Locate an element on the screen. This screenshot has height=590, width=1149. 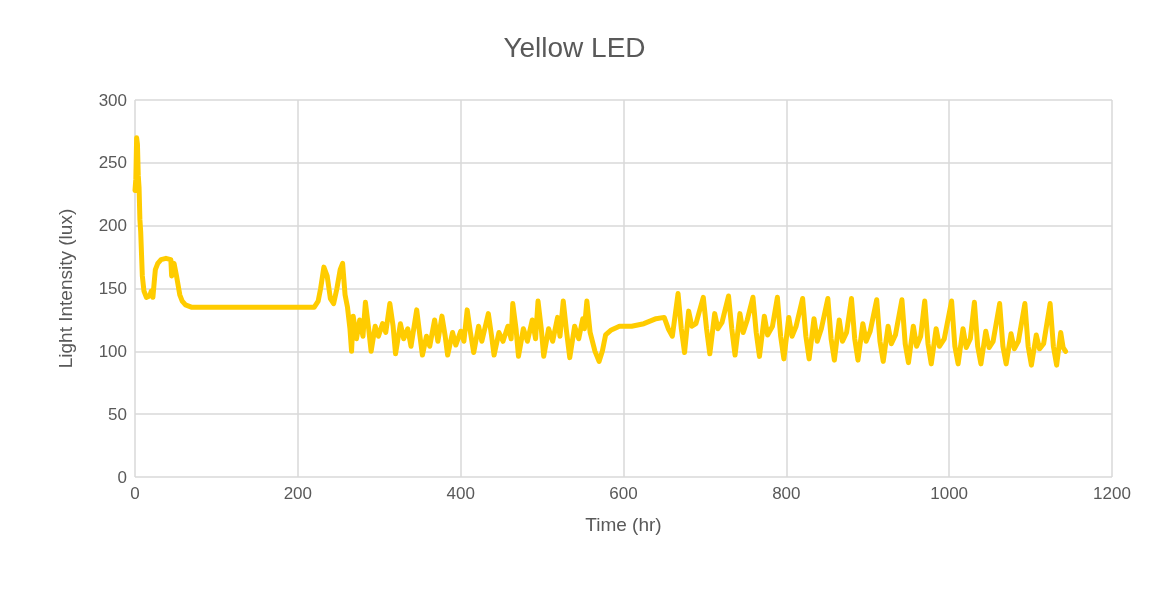
x-tick-label: 400 is located at coordinates (460, 493).